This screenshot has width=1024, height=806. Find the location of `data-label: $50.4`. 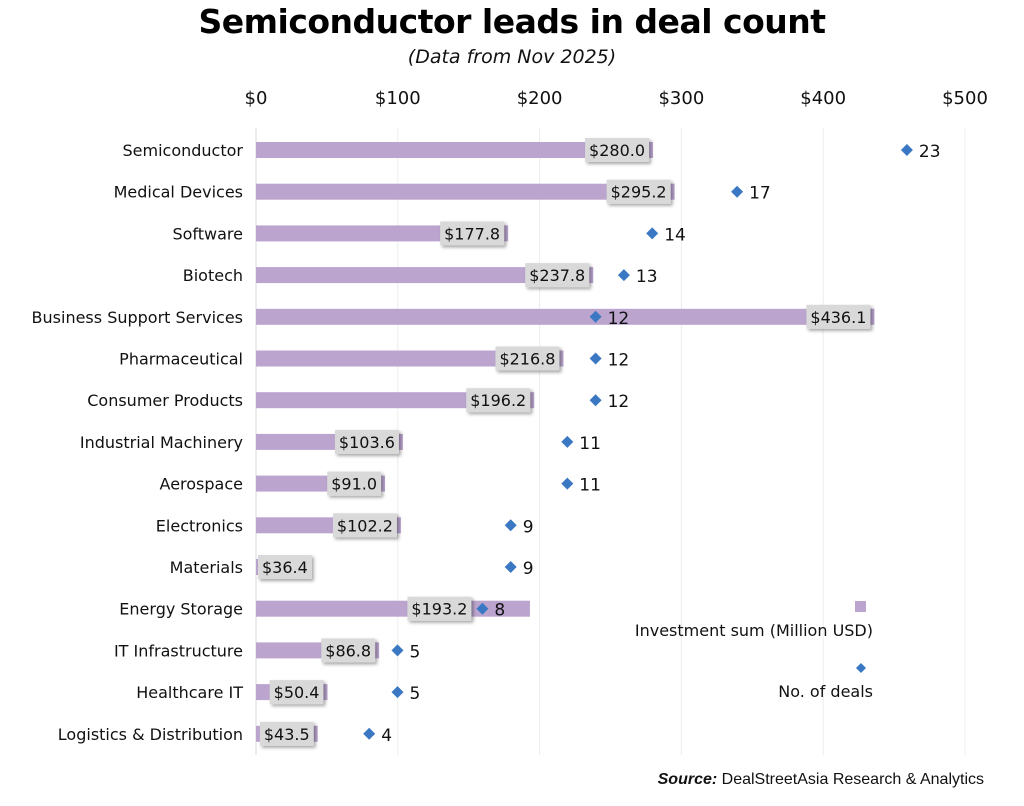

data-label: $50.4 is located at coordinates (297, 692).